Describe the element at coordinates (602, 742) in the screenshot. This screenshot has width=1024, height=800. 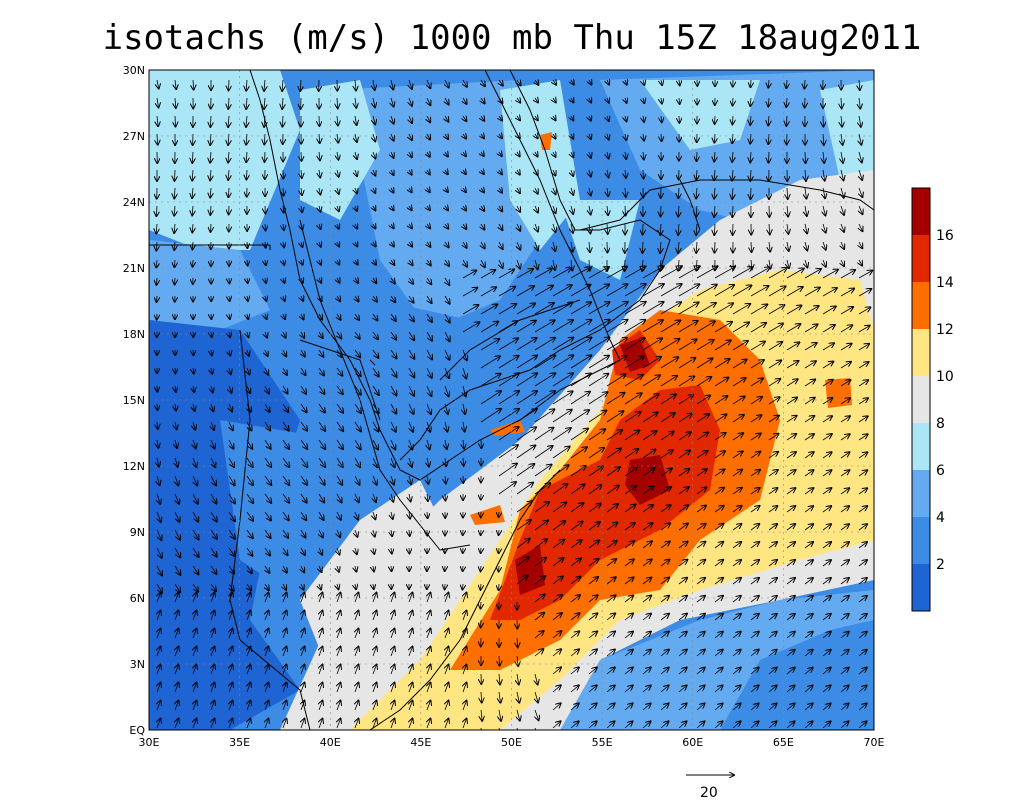
I see `x-tick-label: 55E` at that location.